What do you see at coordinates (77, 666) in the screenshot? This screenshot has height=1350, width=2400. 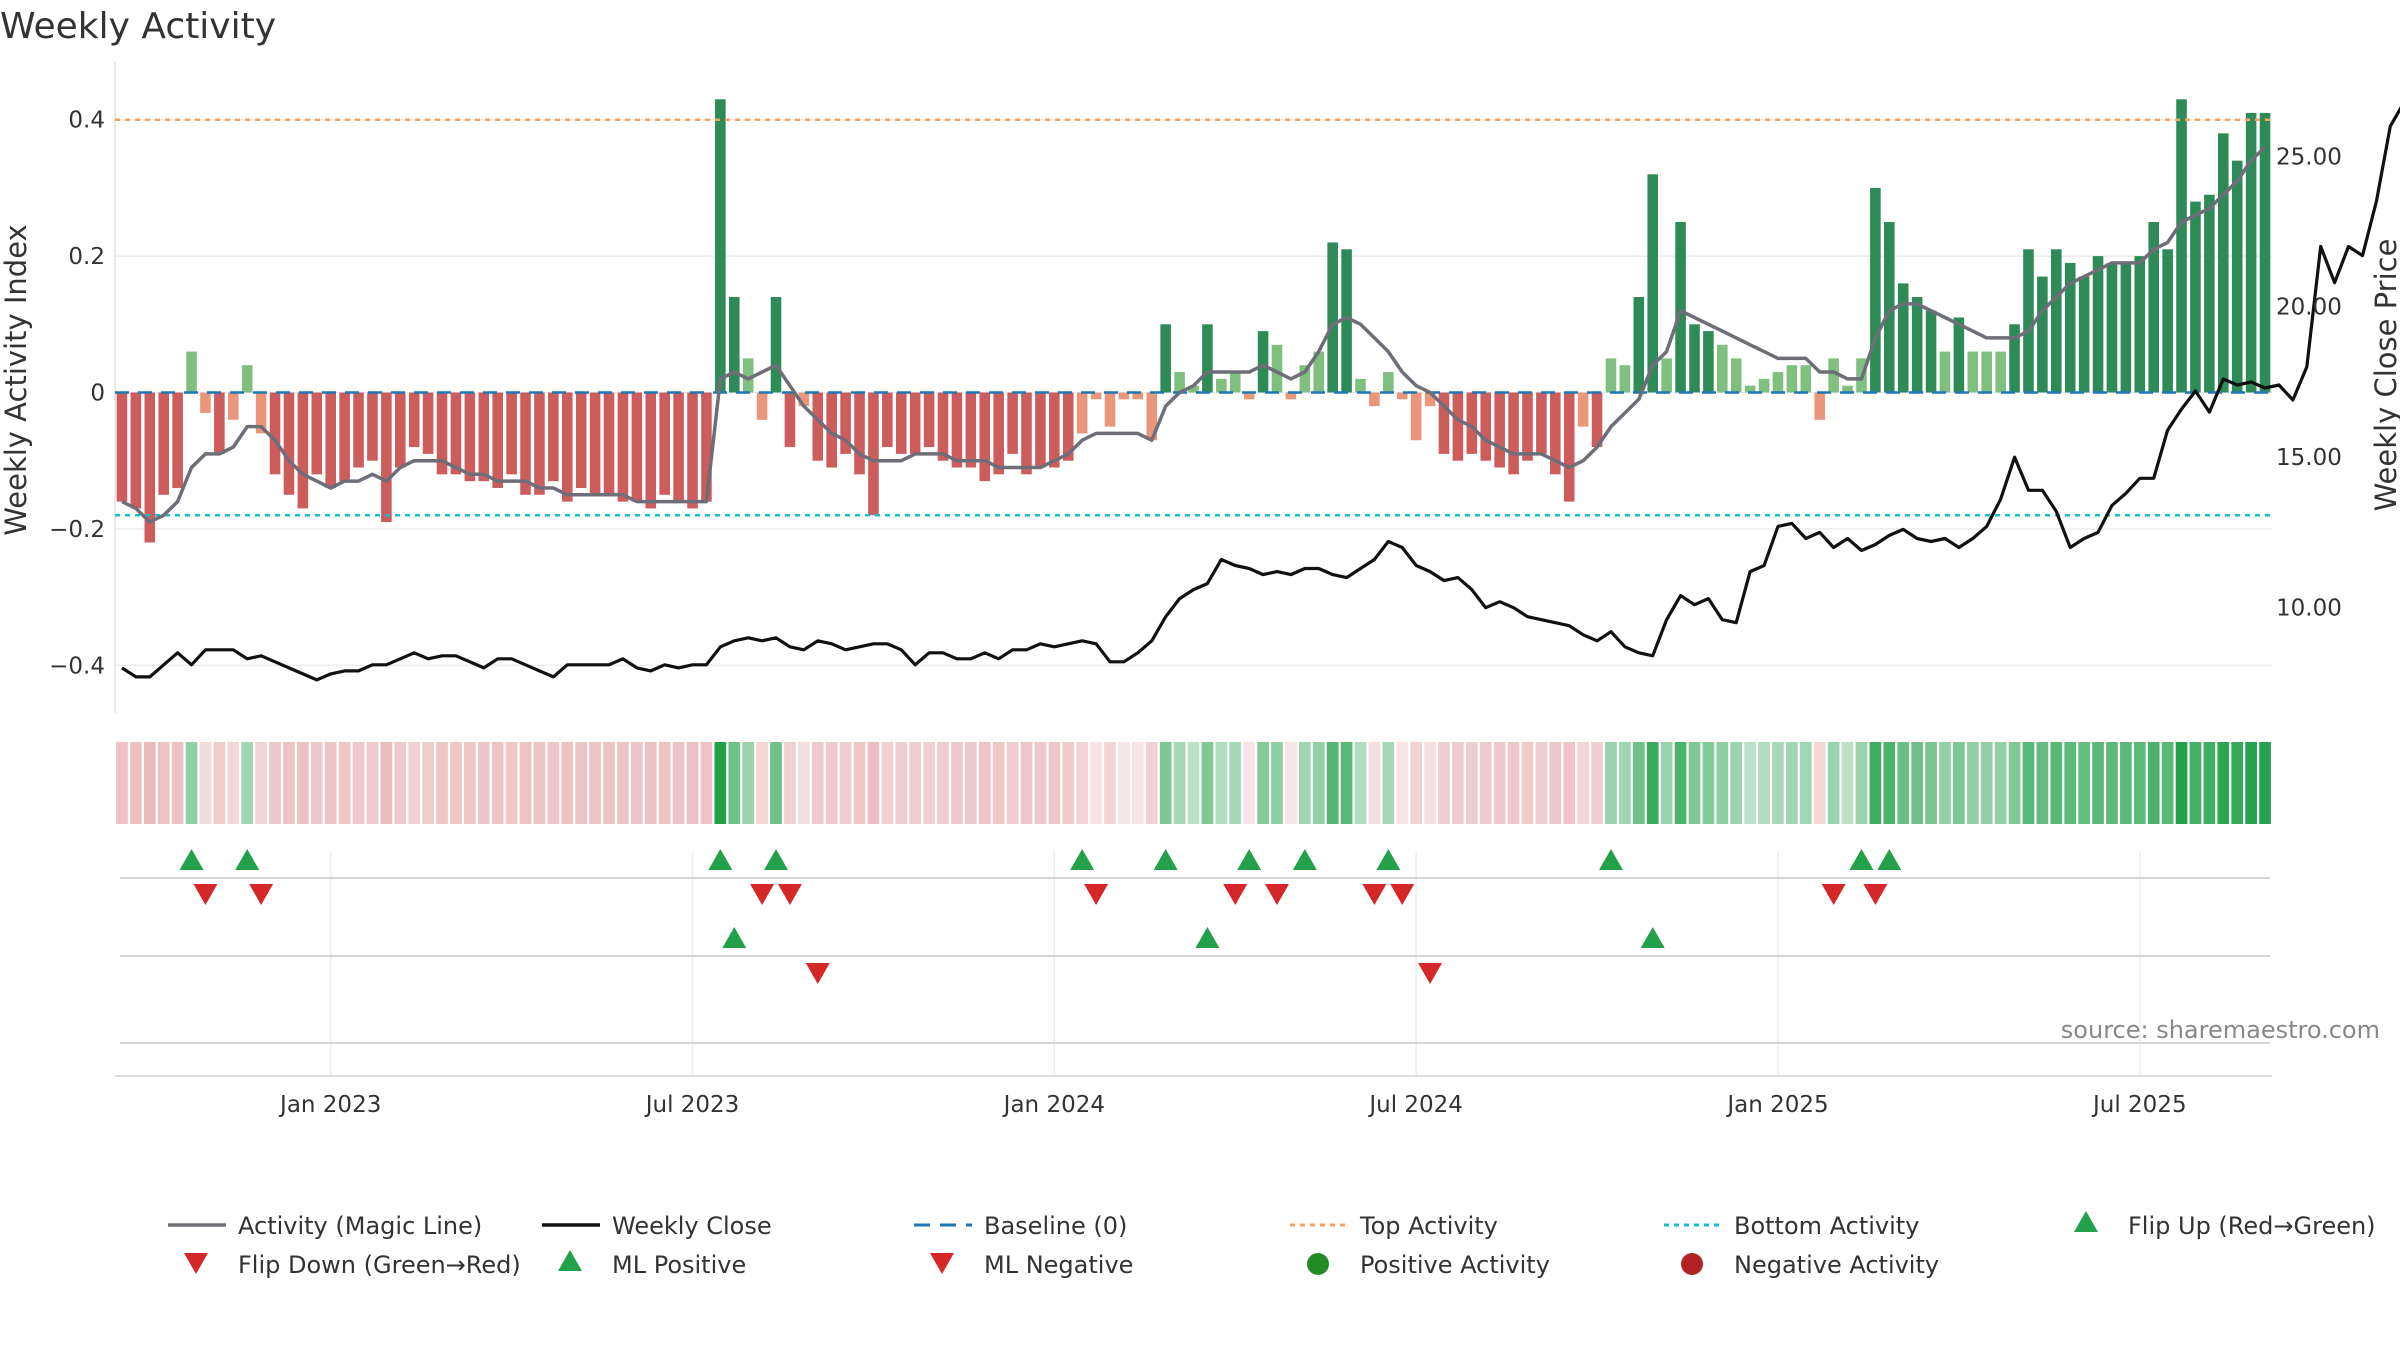 I see `y-tick-label: −0.4` at bounding box center [77, 666].